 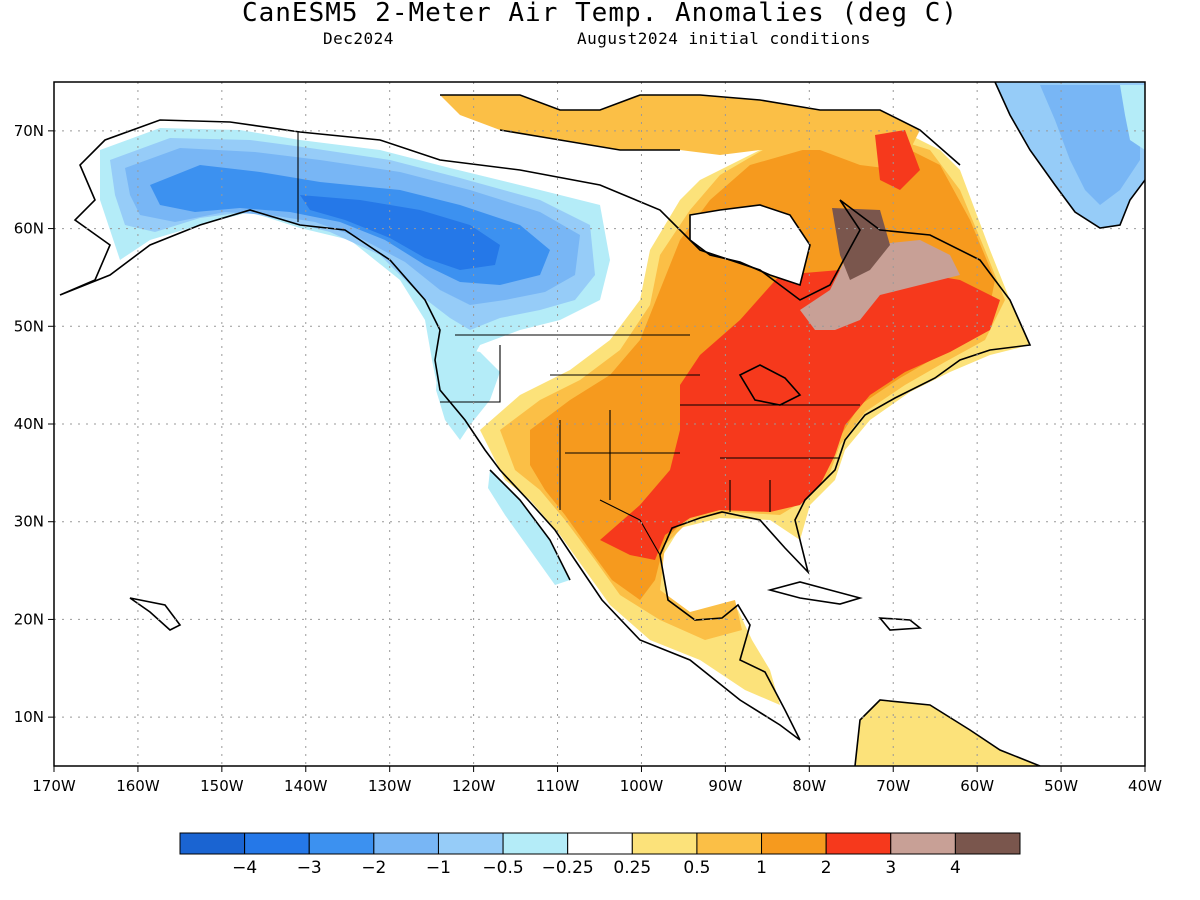 I want to click on tick-label-lon: 110W, so click(x=558, y=786).